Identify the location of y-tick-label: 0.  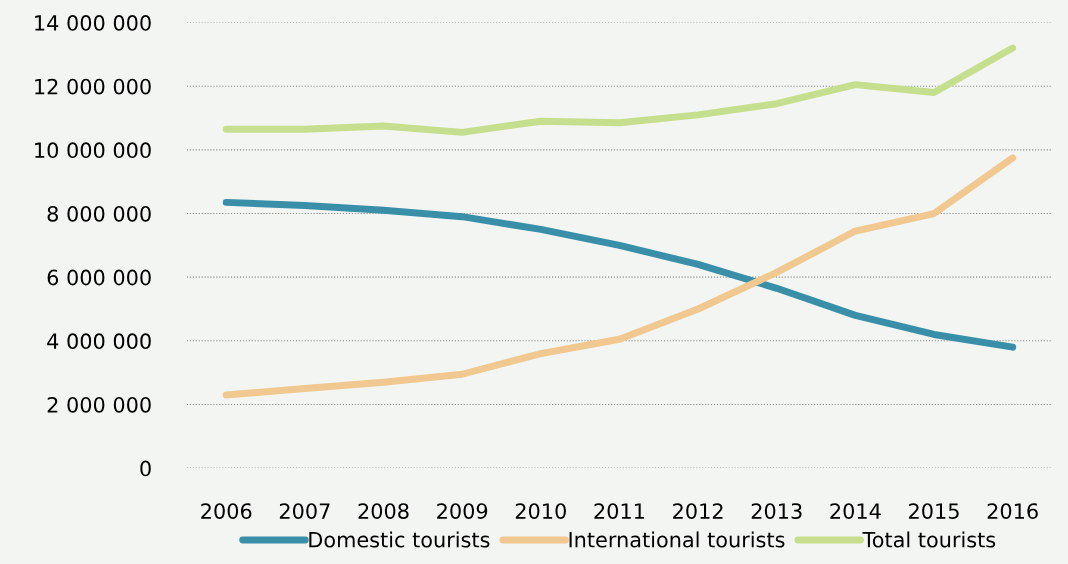
(145, 468).